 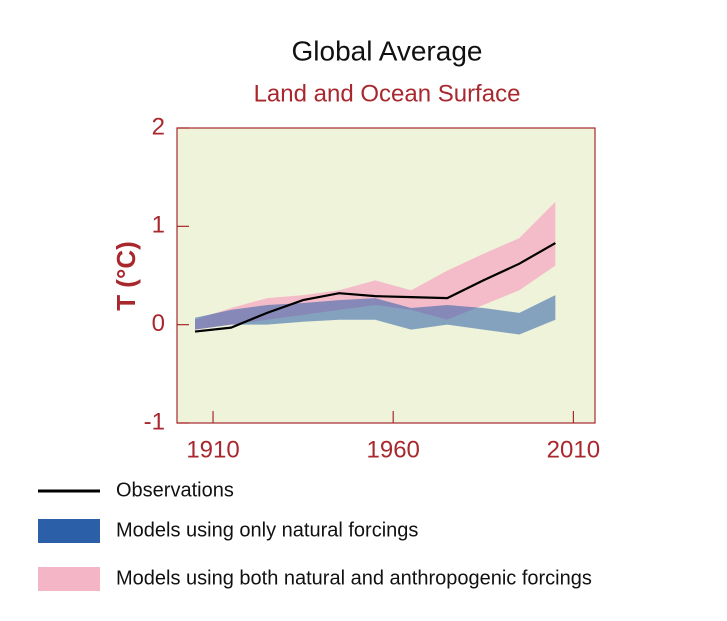 I want to click on x-tick-label: 1960, so click(x=393, y=449).